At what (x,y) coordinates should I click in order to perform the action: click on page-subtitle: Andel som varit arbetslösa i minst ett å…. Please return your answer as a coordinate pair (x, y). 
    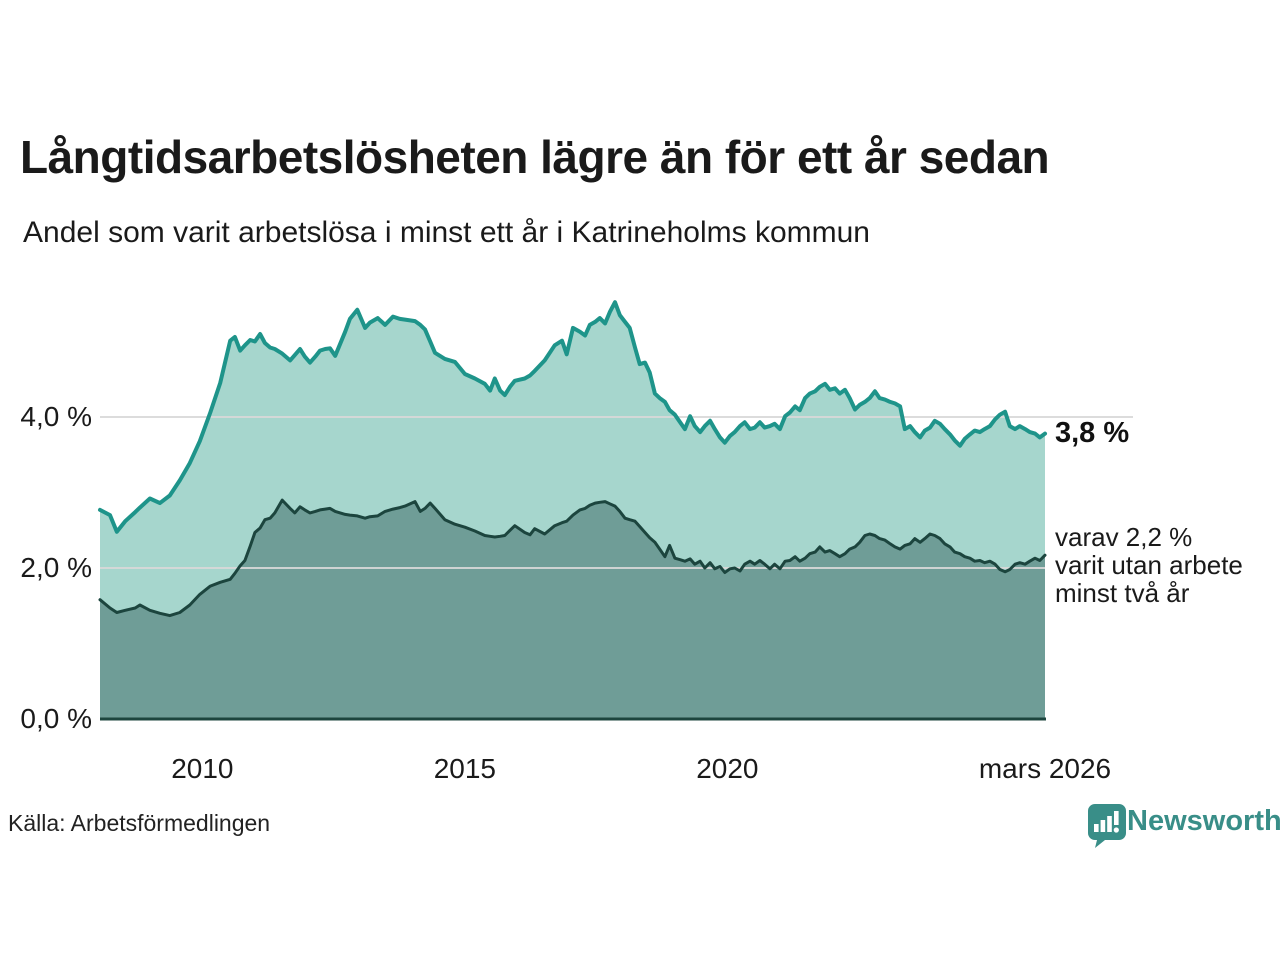
    Looking at the image, I should click on (446, 232).